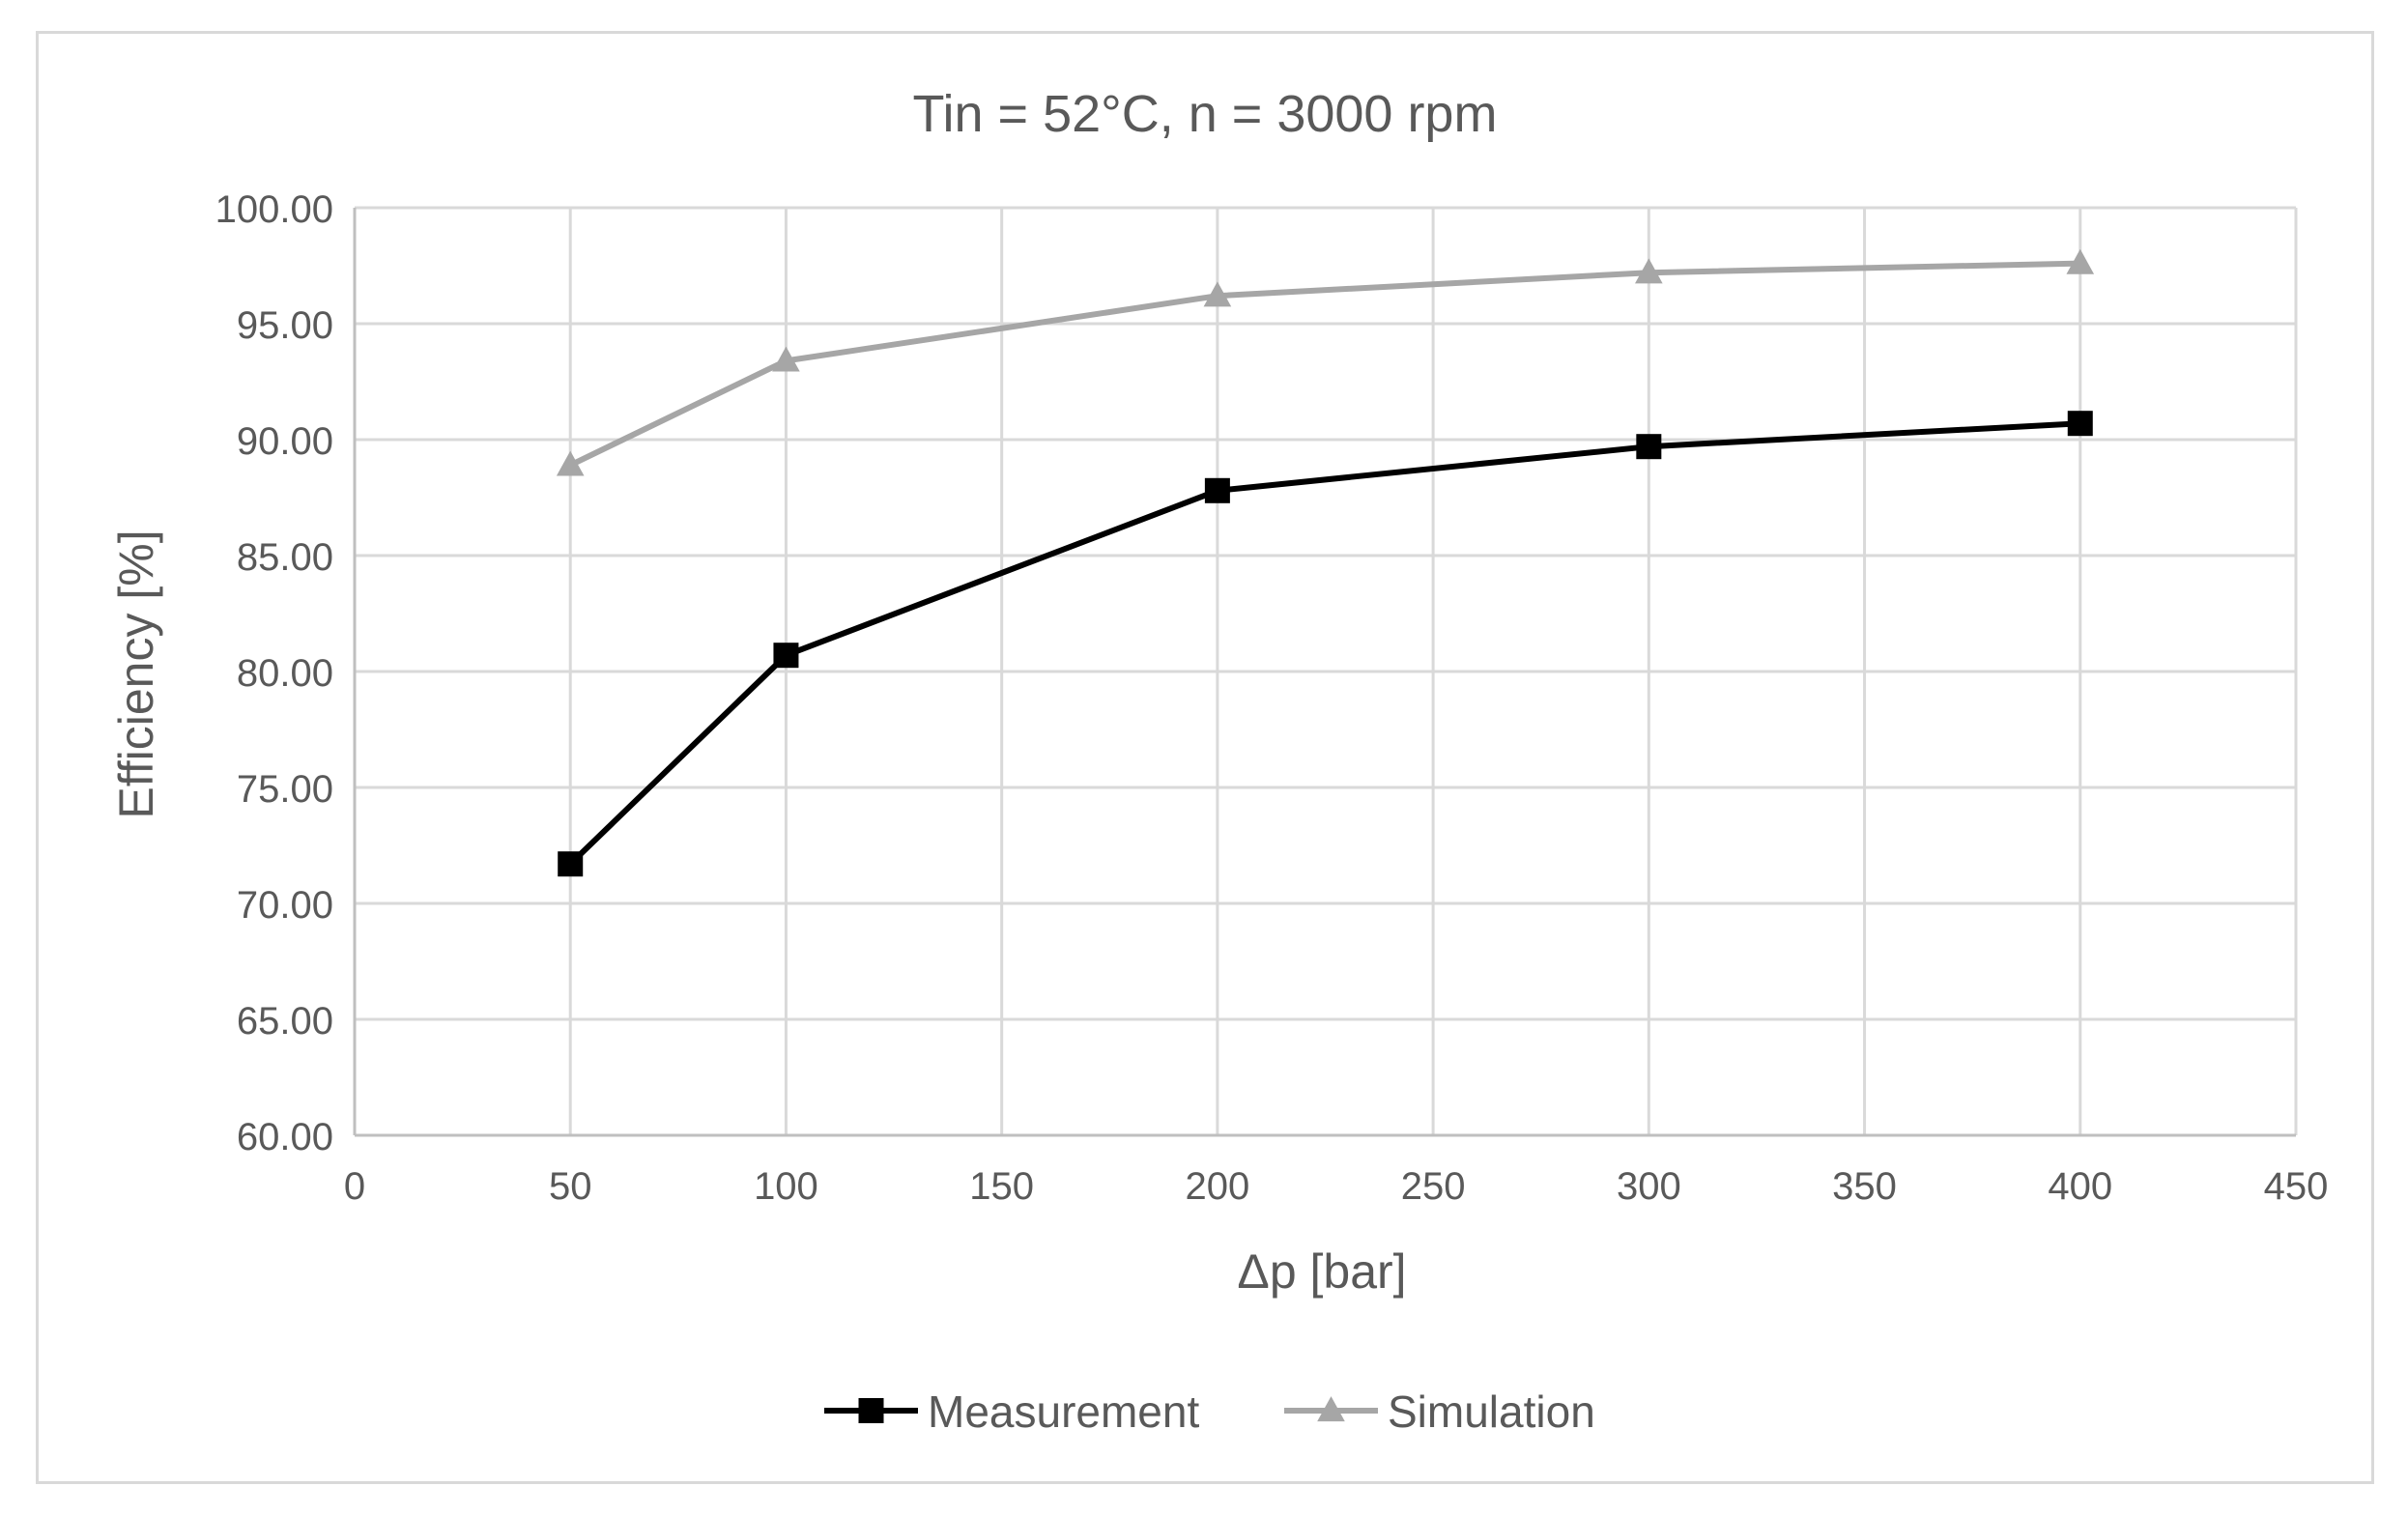  Describe the element at coordinates (1064, 1411) in the screenshot. I see `legend-measurement-label: Measurement` at that location.